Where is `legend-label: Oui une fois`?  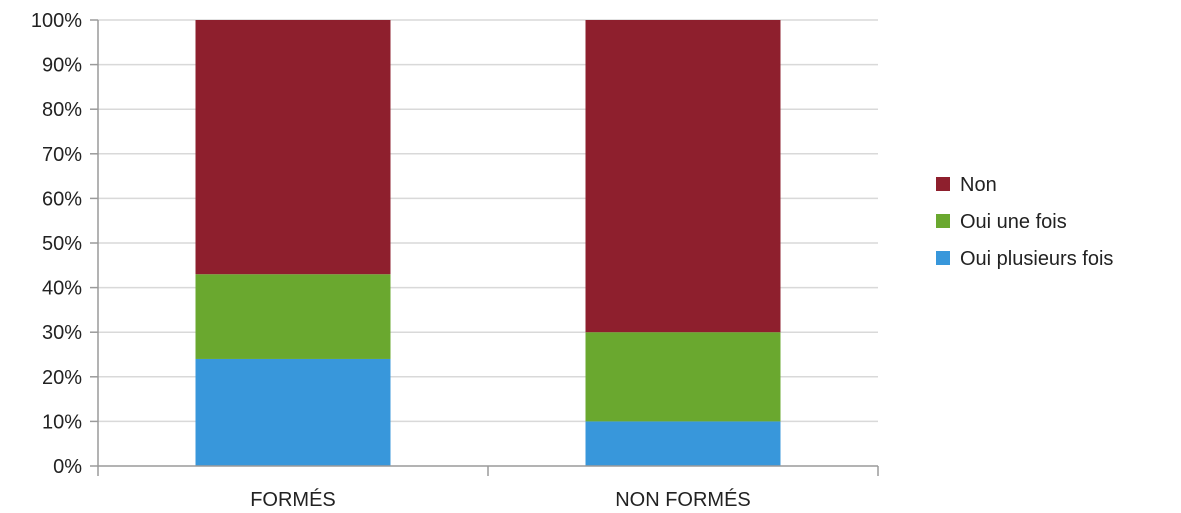
legend-label: Oui une fois is located at coordinates (1013, 222).